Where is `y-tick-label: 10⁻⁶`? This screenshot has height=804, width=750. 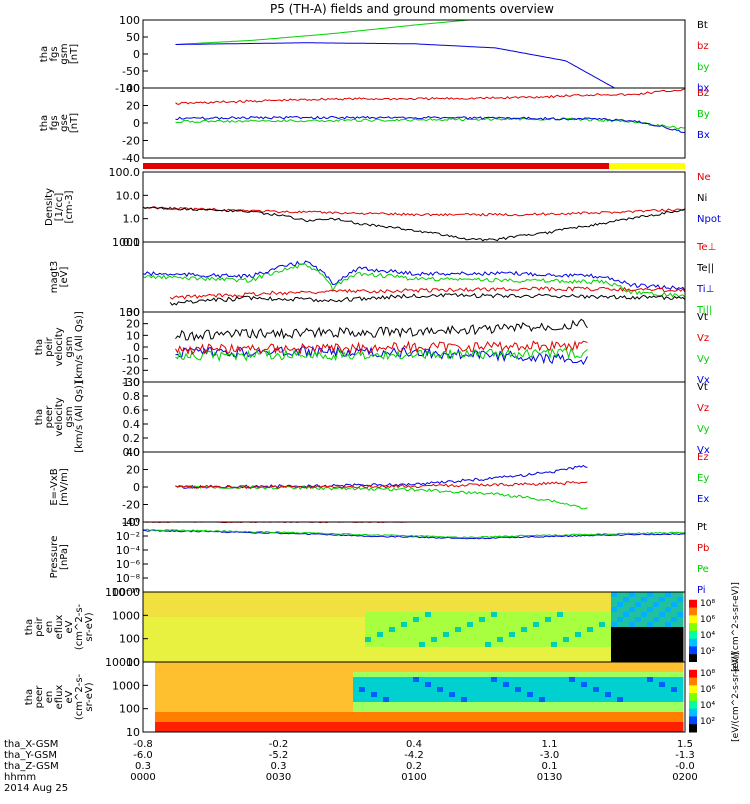 y-tick-label: 10⁻⁶ is located at coordinates (128, 564).